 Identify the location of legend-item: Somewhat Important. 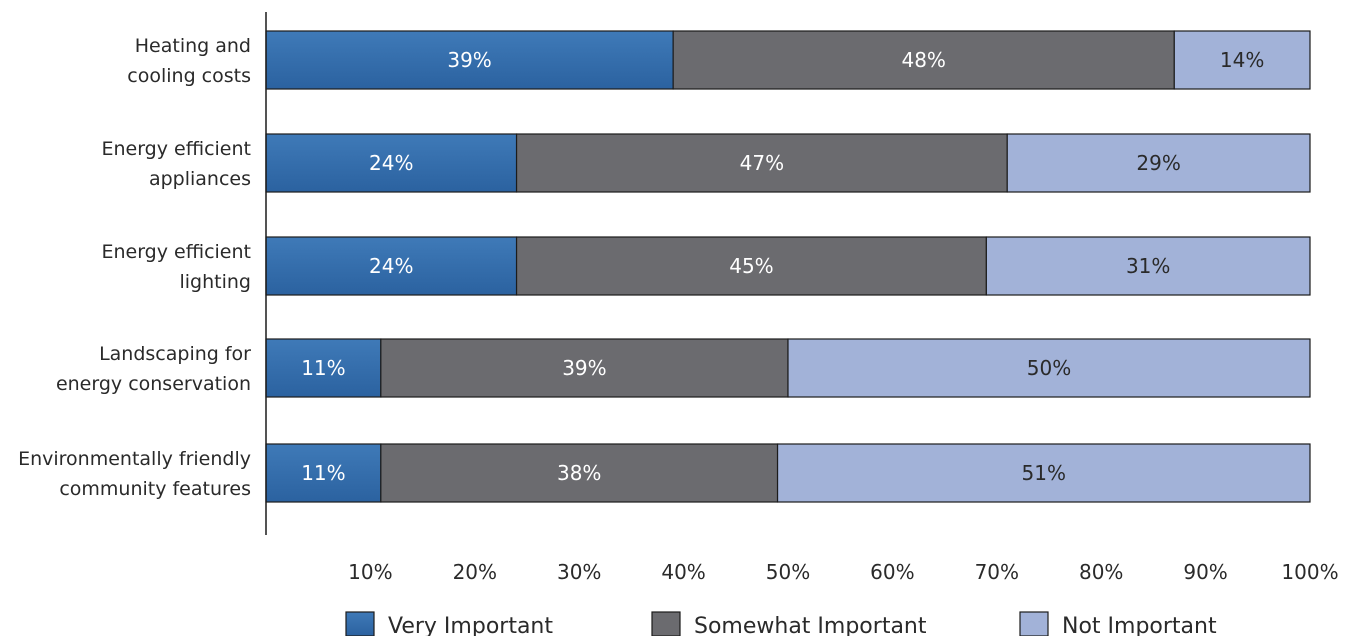
(789, 625).